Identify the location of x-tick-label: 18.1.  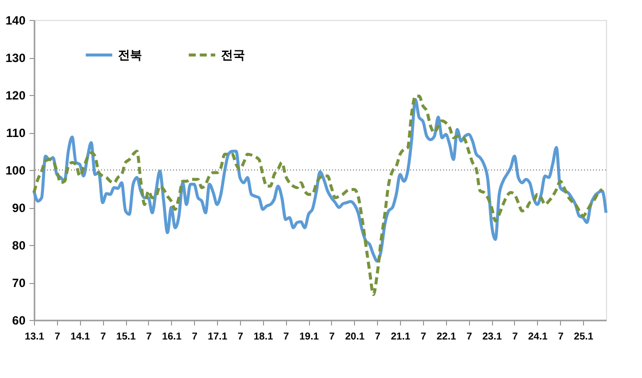
(264, 337).